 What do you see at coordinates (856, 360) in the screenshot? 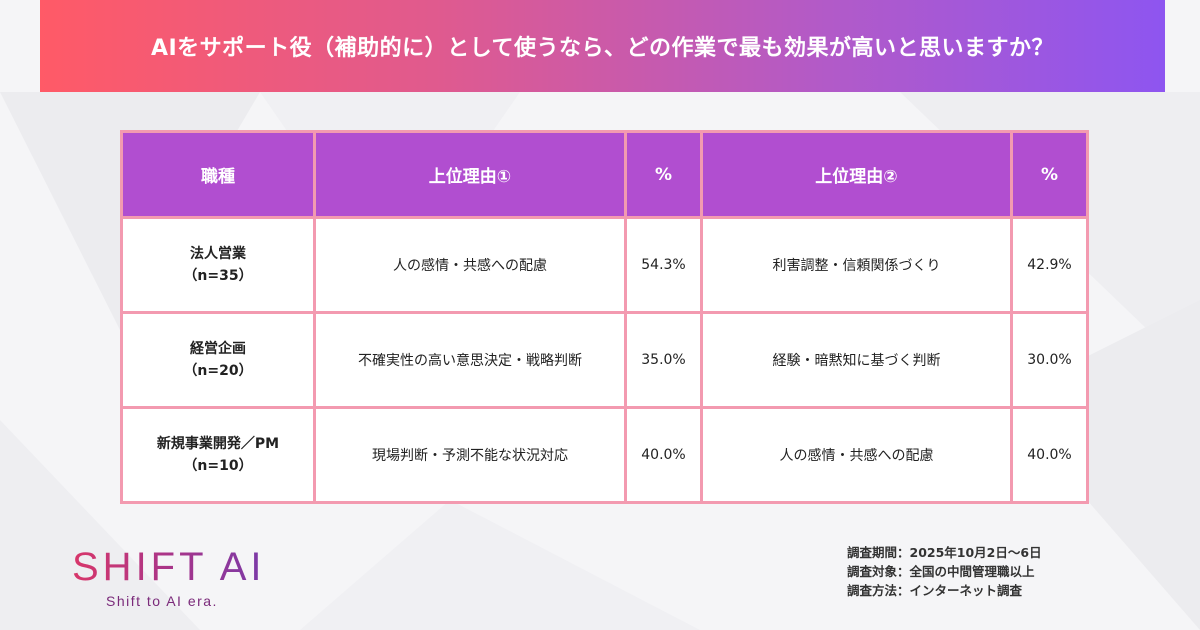
I see `reason2-cell: 経験・暗黙知に基づく判断` at bounding box center [856, 360].